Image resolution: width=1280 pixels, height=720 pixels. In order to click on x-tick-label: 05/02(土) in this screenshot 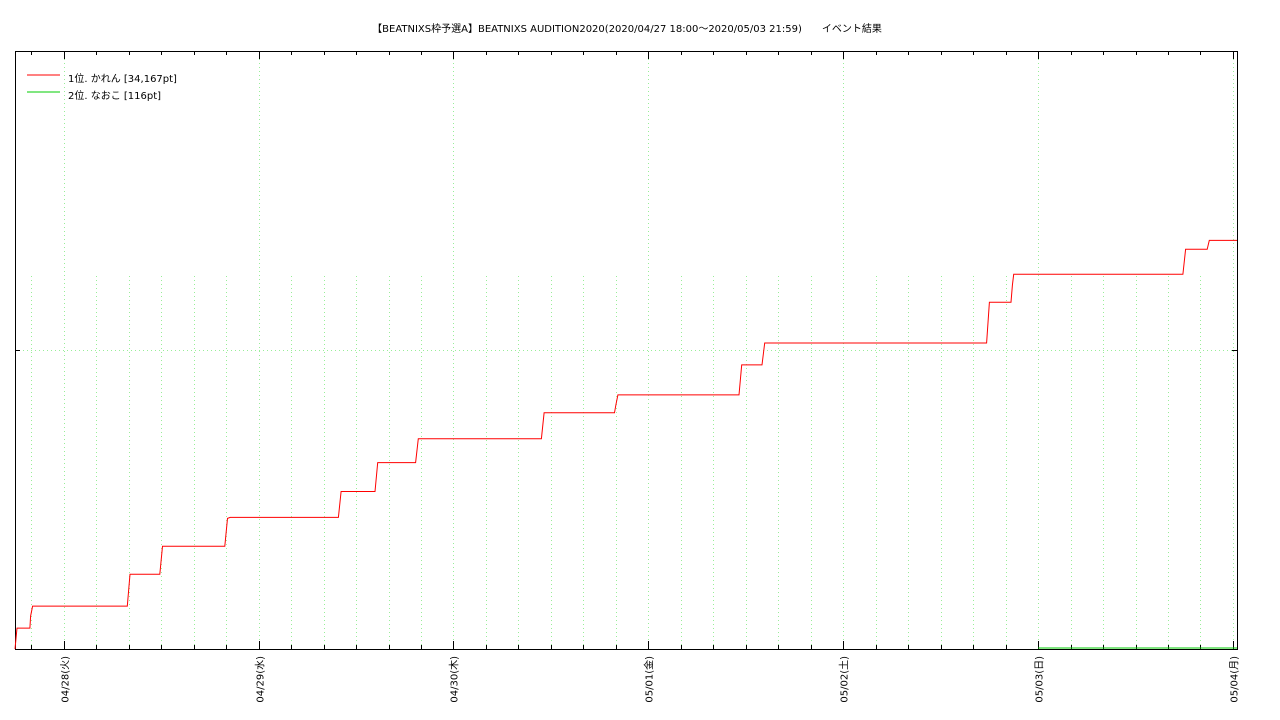, I will do `click(844, 679)`.